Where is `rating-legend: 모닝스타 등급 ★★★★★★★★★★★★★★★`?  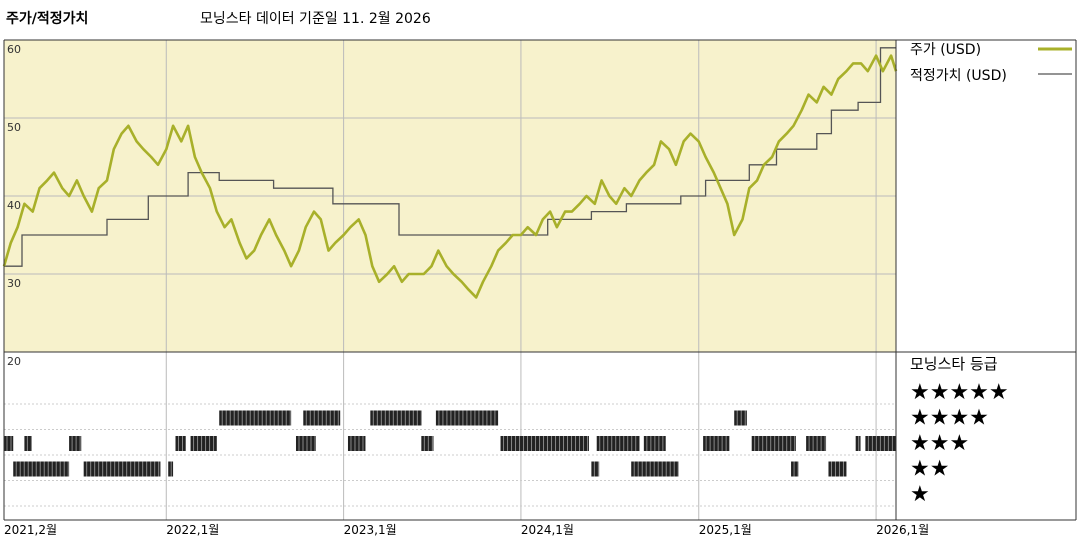 rating-legend: 모닝스타 등급 ★★★★★★★★★★★★★★★ is located at coordinates (959, 431).